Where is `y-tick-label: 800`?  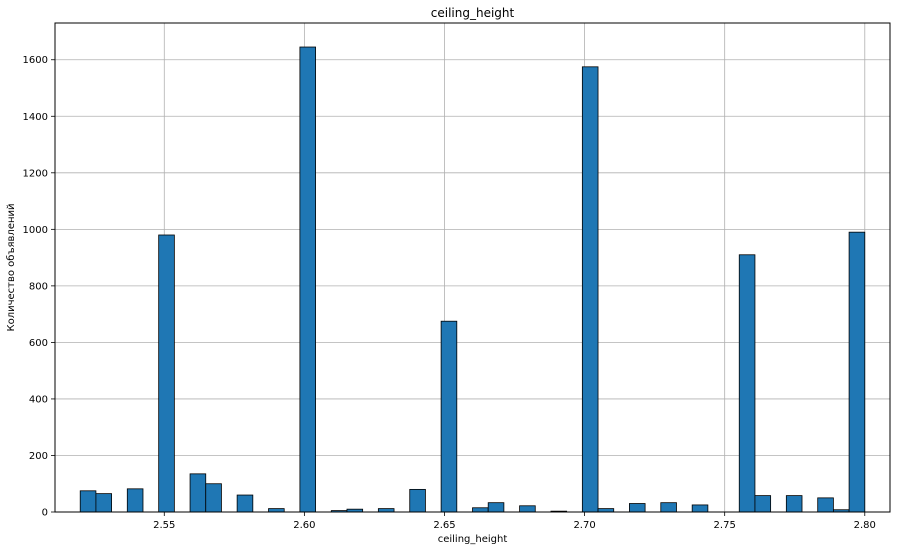
y-tick-label: 800 is located at coordinates (38, 286).